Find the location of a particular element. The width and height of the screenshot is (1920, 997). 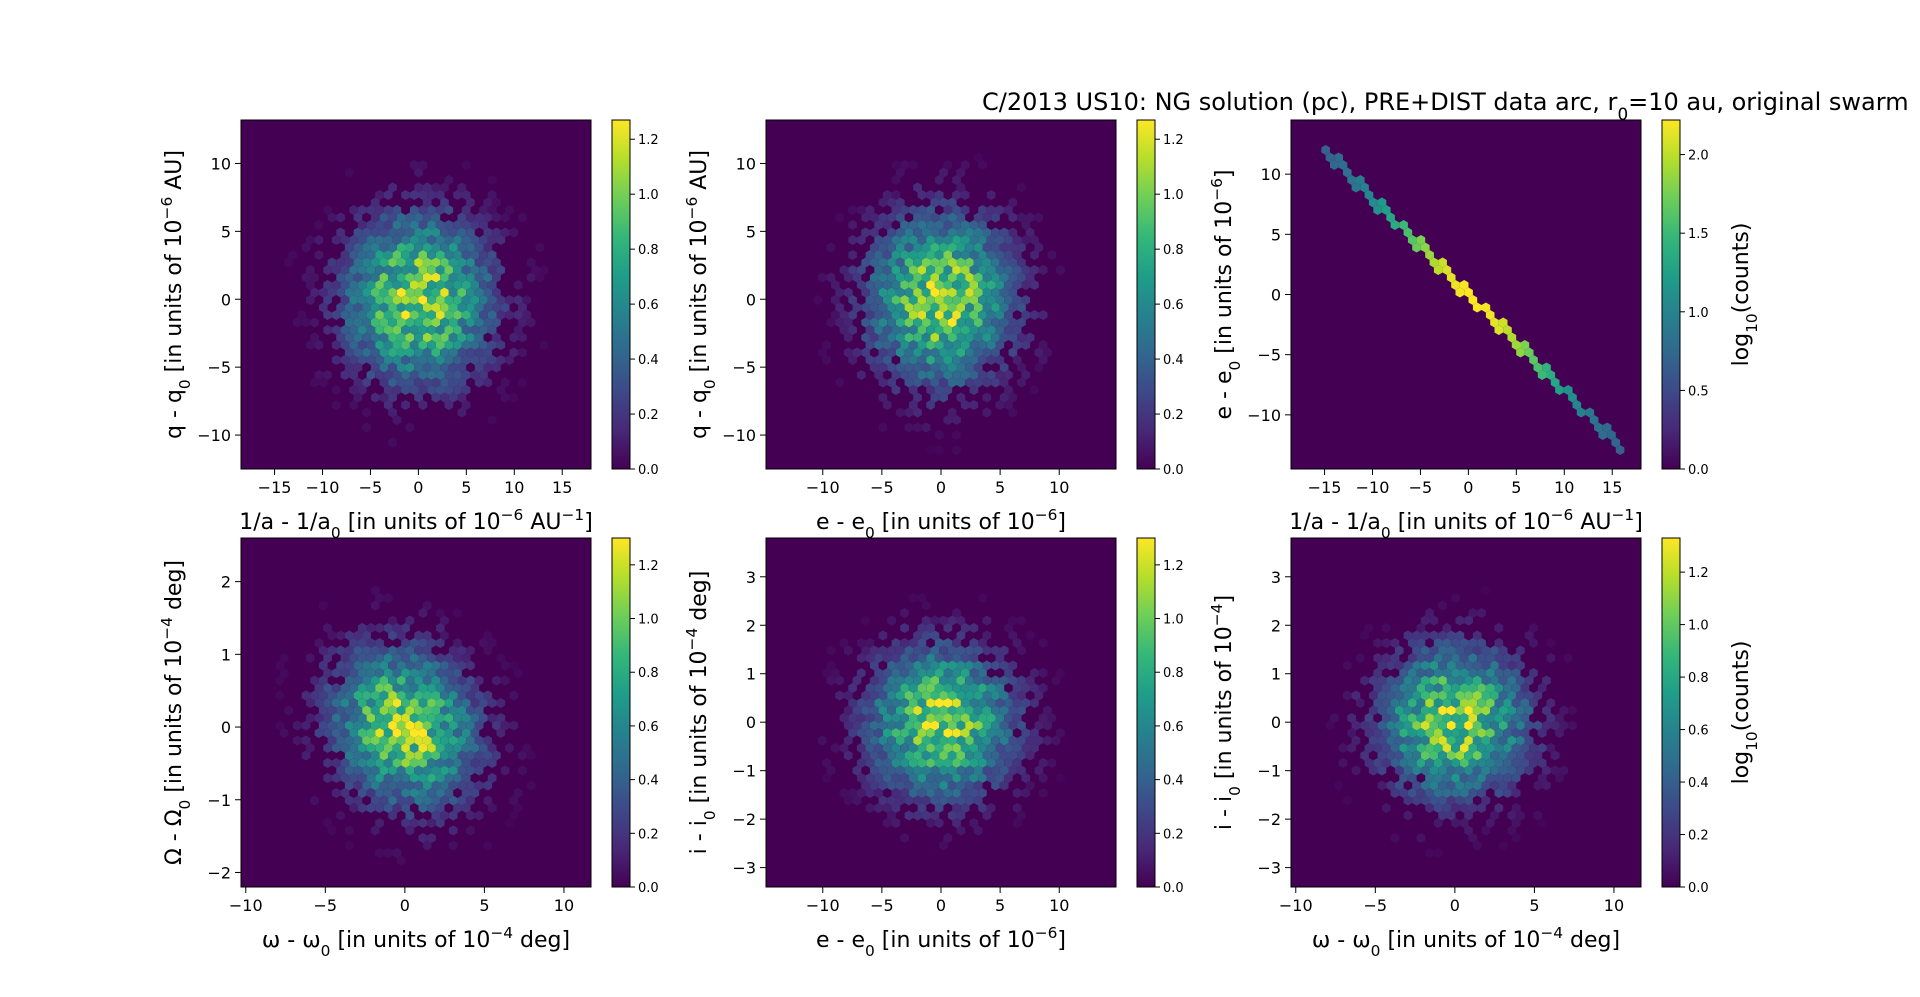

y-tick-label: −2 is located at coordinates (219, 872).